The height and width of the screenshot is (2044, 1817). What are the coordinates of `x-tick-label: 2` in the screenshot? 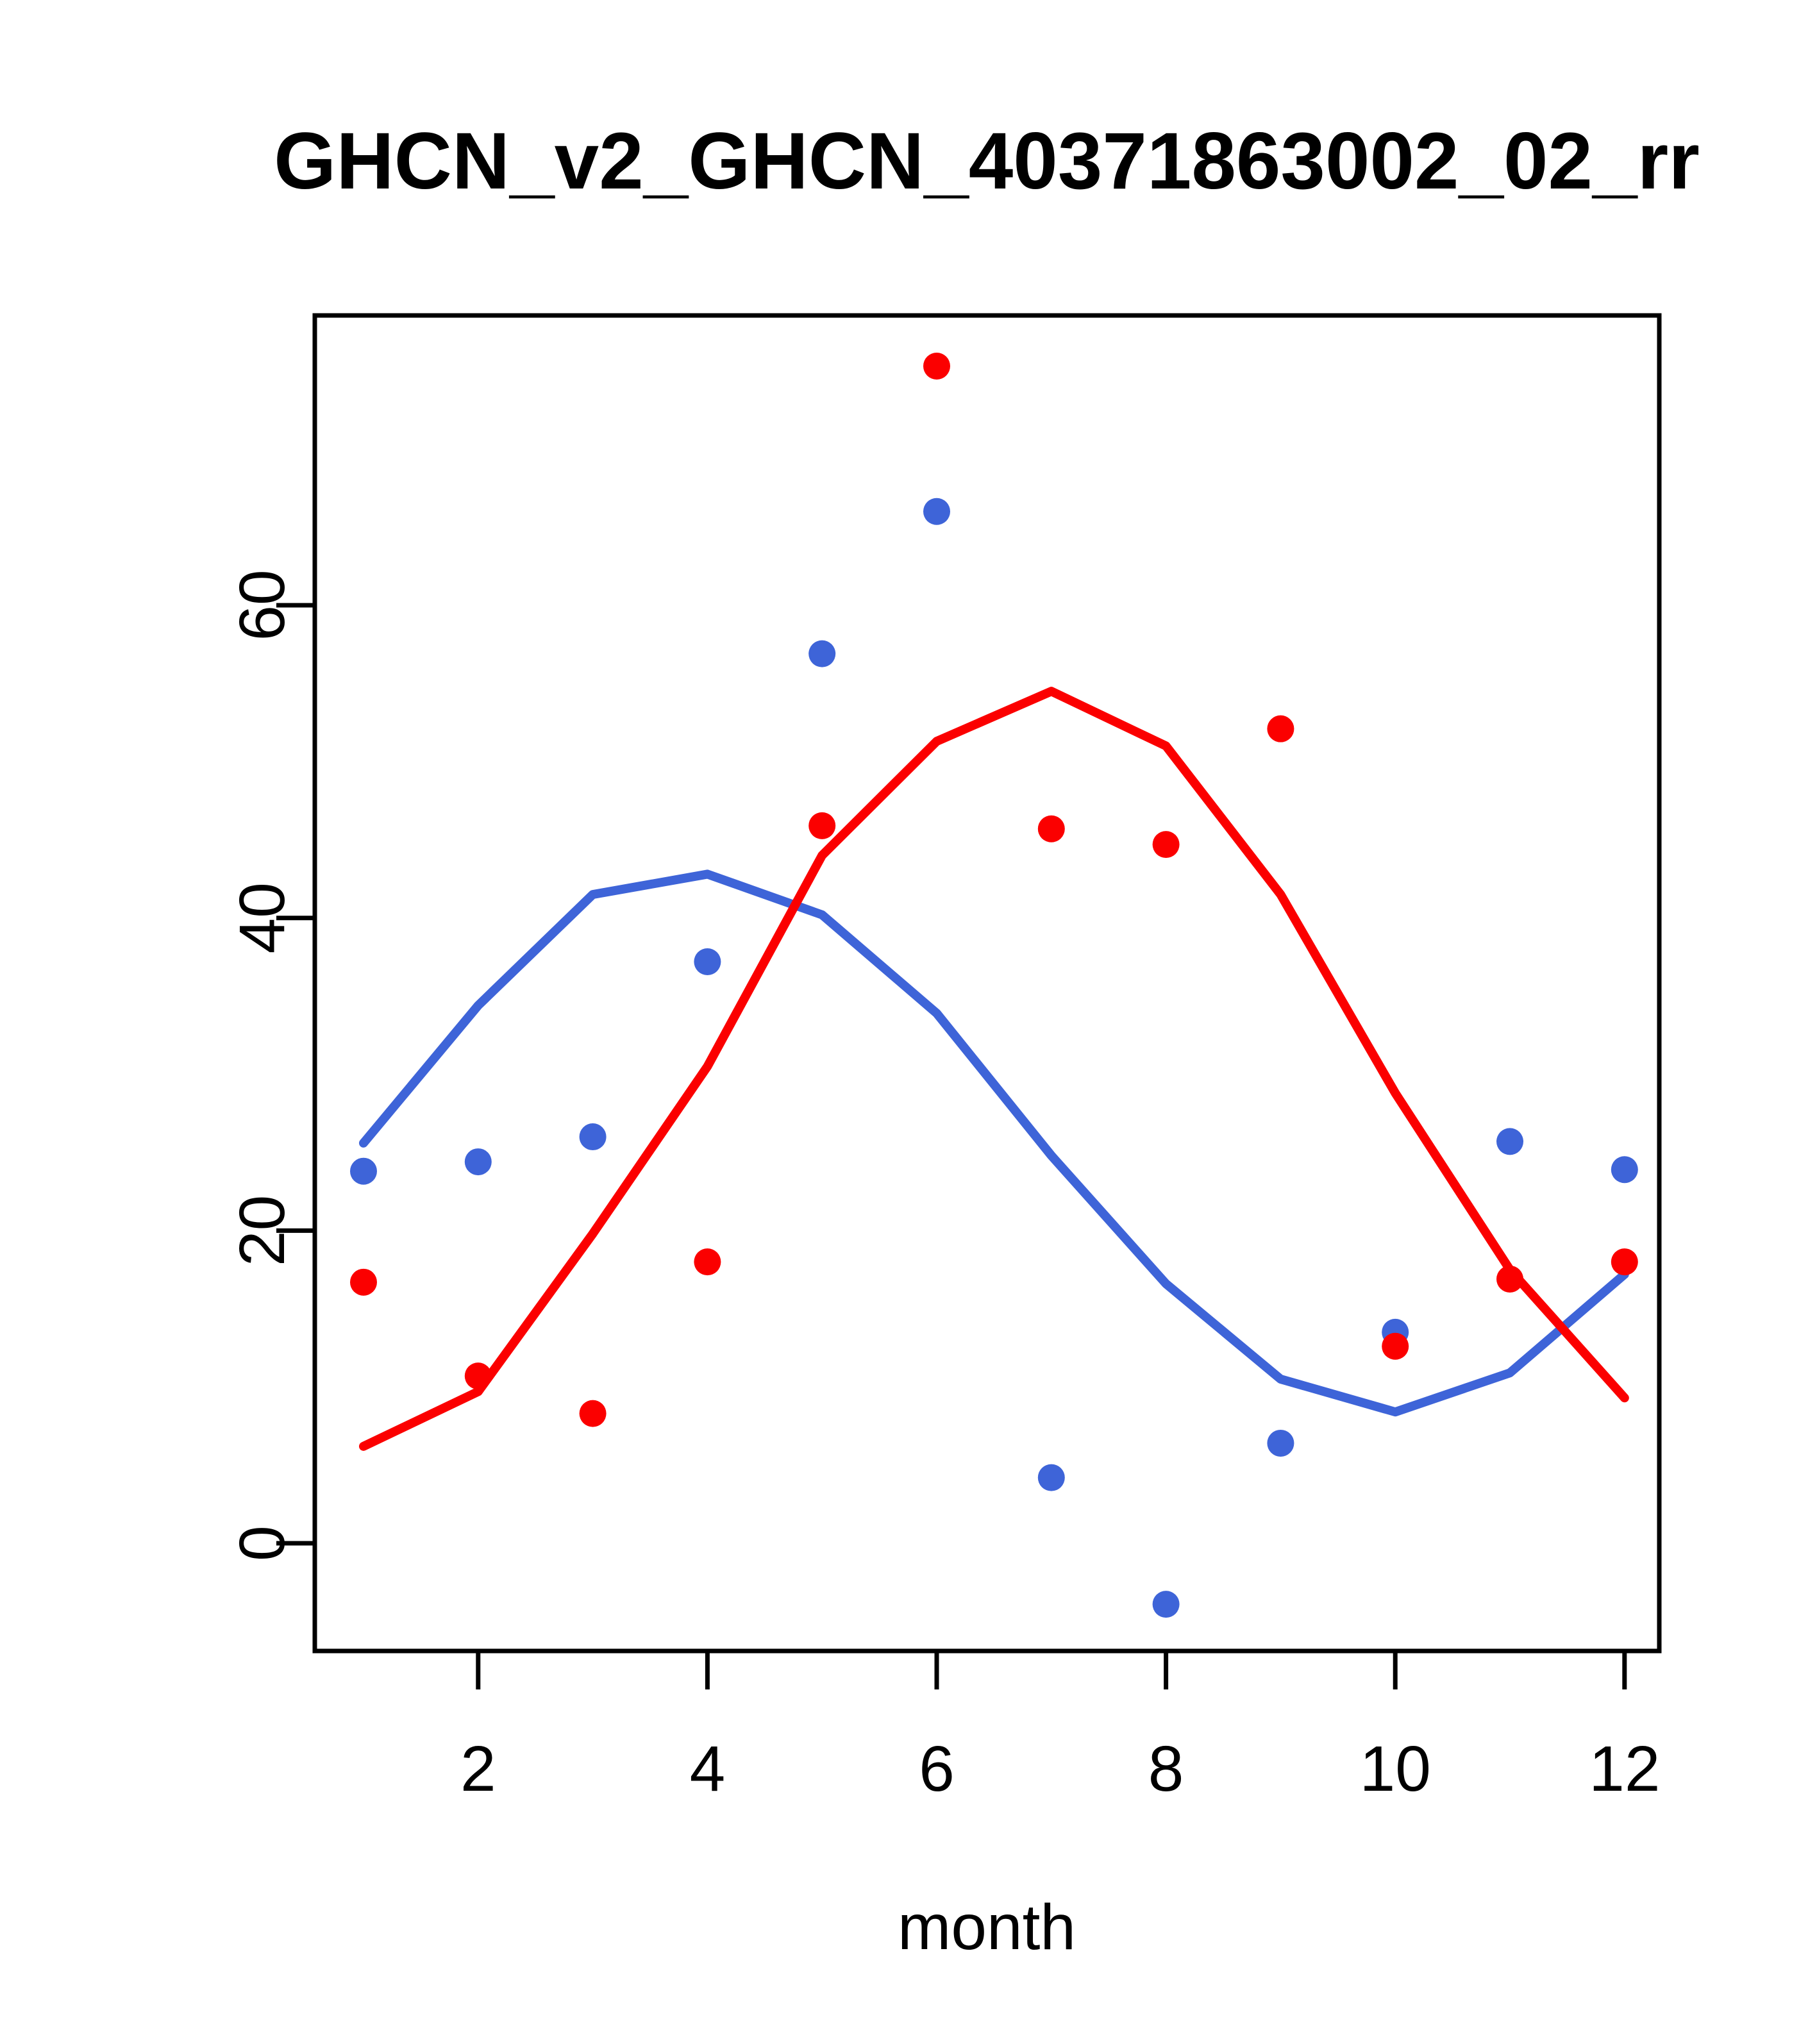 It's located at (478, 1769).